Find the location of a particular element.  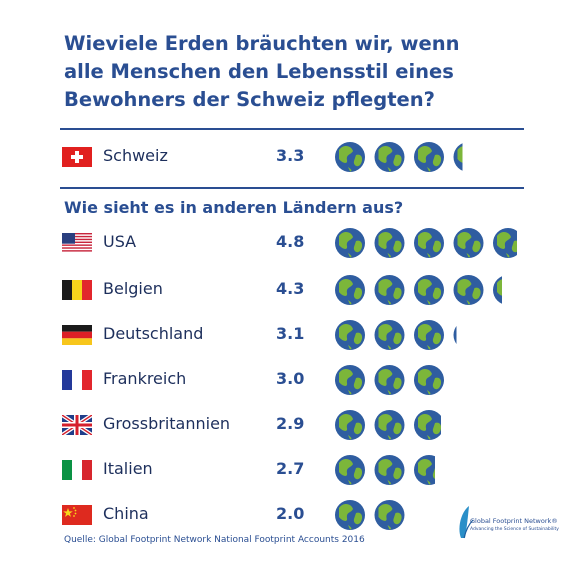

row-3-earth-bar is located at coordinates (396, 335).